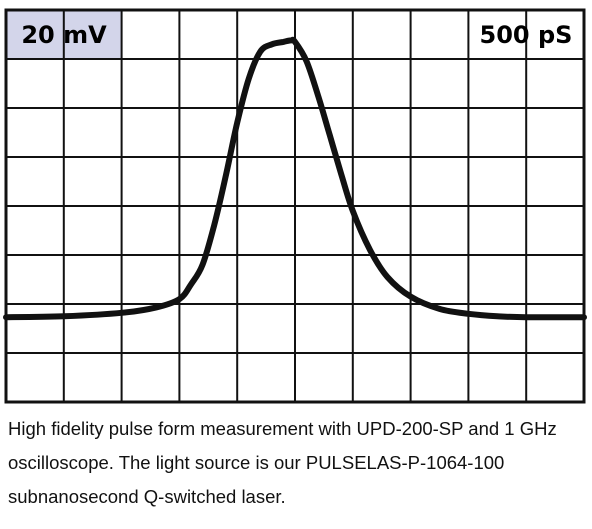 The height and width of the screenshot is (529, 592). Describe the element at coordinates (526, 35) in the screenshot. I see `time-scale-label: 500 pS` at that location.